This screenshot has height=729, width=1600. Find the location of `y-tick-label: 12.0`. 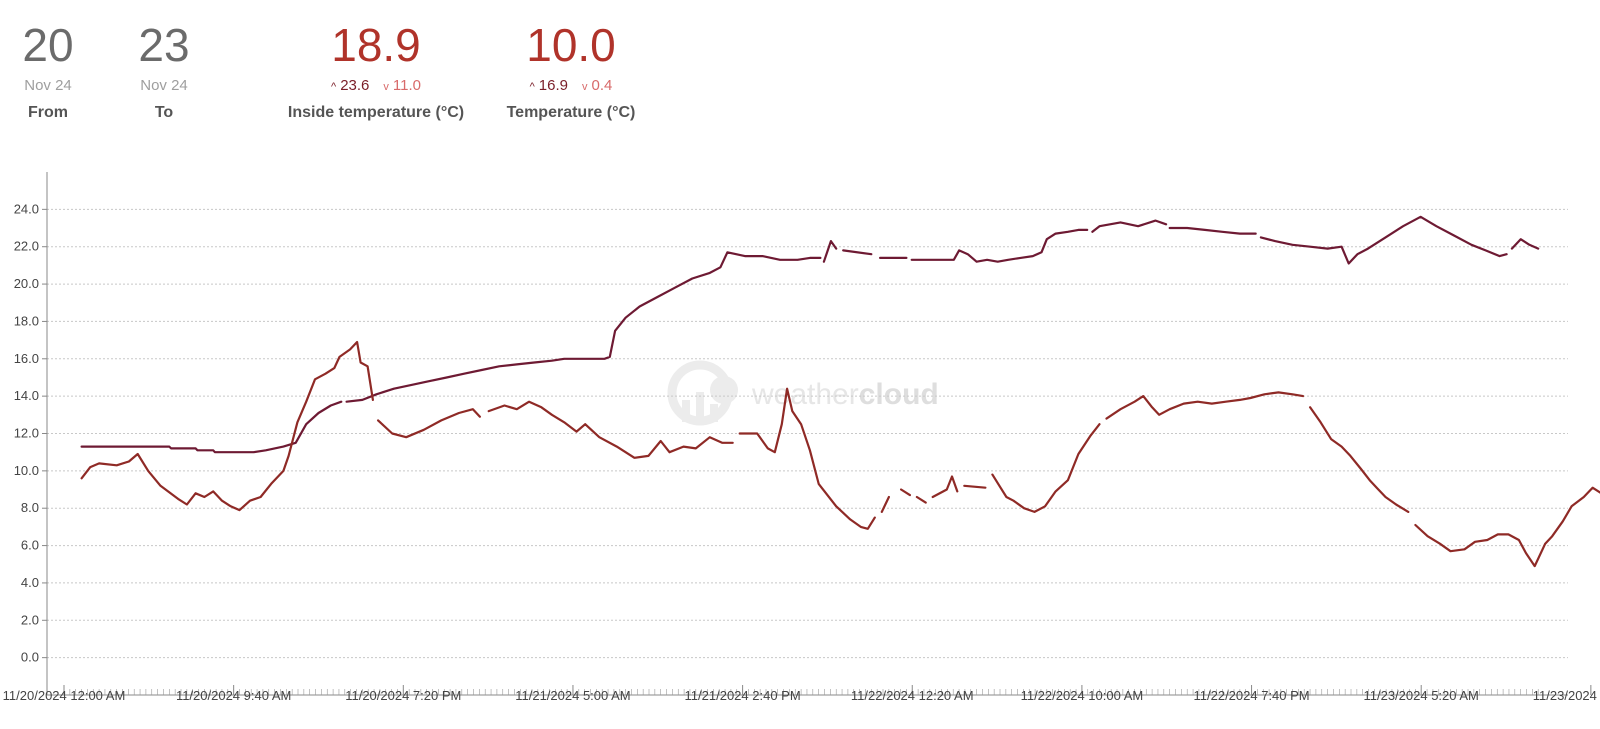

y-tick-label: 12.0 is located at coordinates (26, 433).